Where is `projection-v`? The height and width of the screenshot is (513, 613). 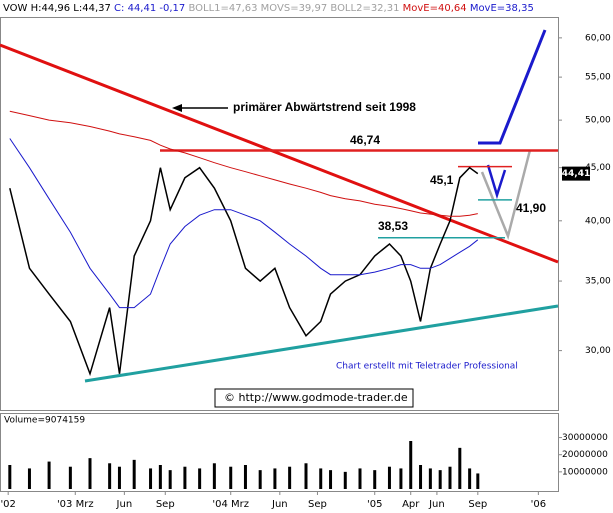 projection-v is located at coordinates (496, 182).